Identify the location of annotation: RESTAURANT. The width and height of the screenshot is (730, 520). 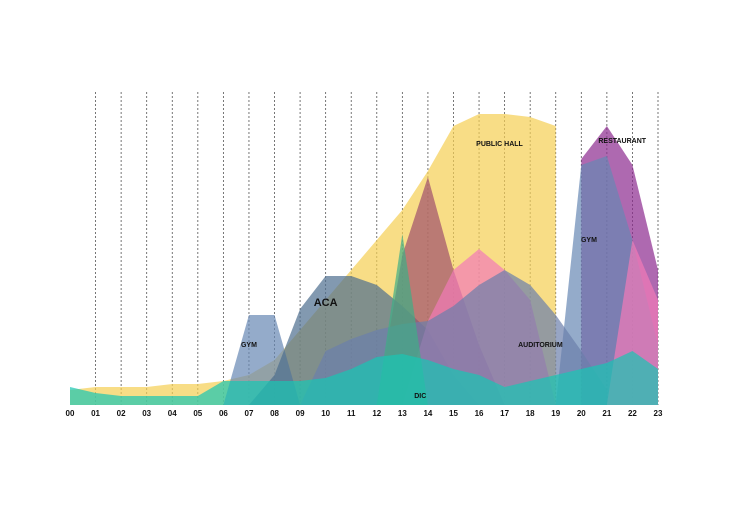
(622, 141).